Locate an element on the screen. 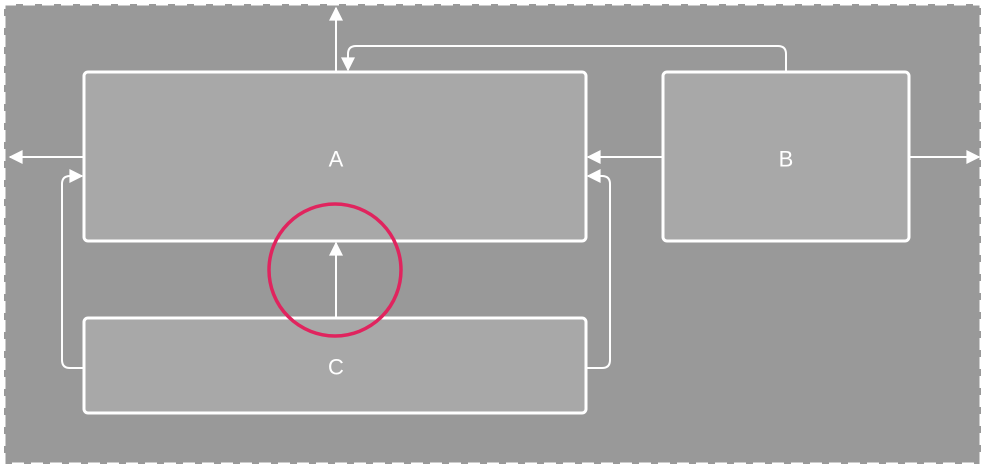 Image resolution: width=986 pixels, height=468 pixels. node-b-box is located at coordinates (786, 156).